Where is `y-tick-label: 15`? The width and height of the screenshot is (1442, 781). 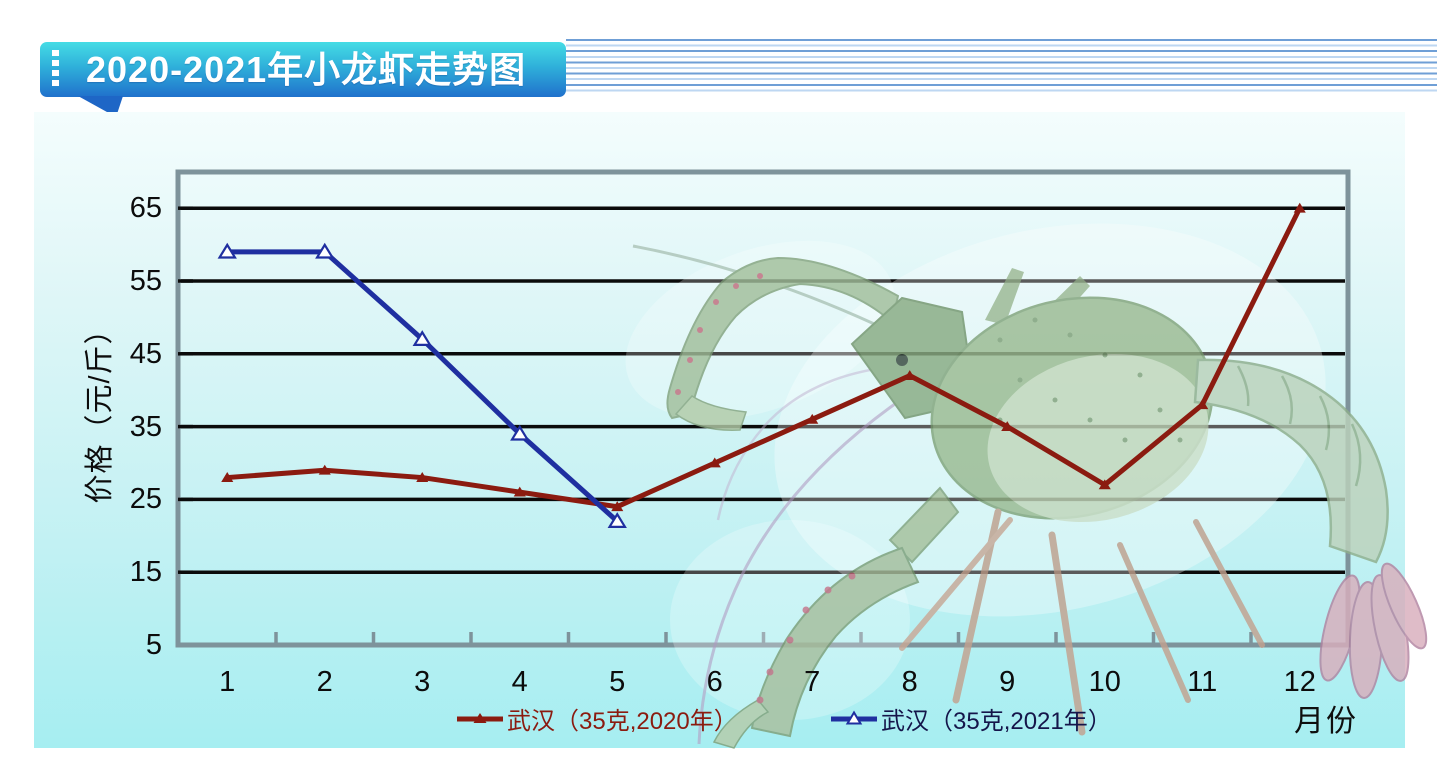 y-tick-label: 15 is located at coordinates (145, 572).